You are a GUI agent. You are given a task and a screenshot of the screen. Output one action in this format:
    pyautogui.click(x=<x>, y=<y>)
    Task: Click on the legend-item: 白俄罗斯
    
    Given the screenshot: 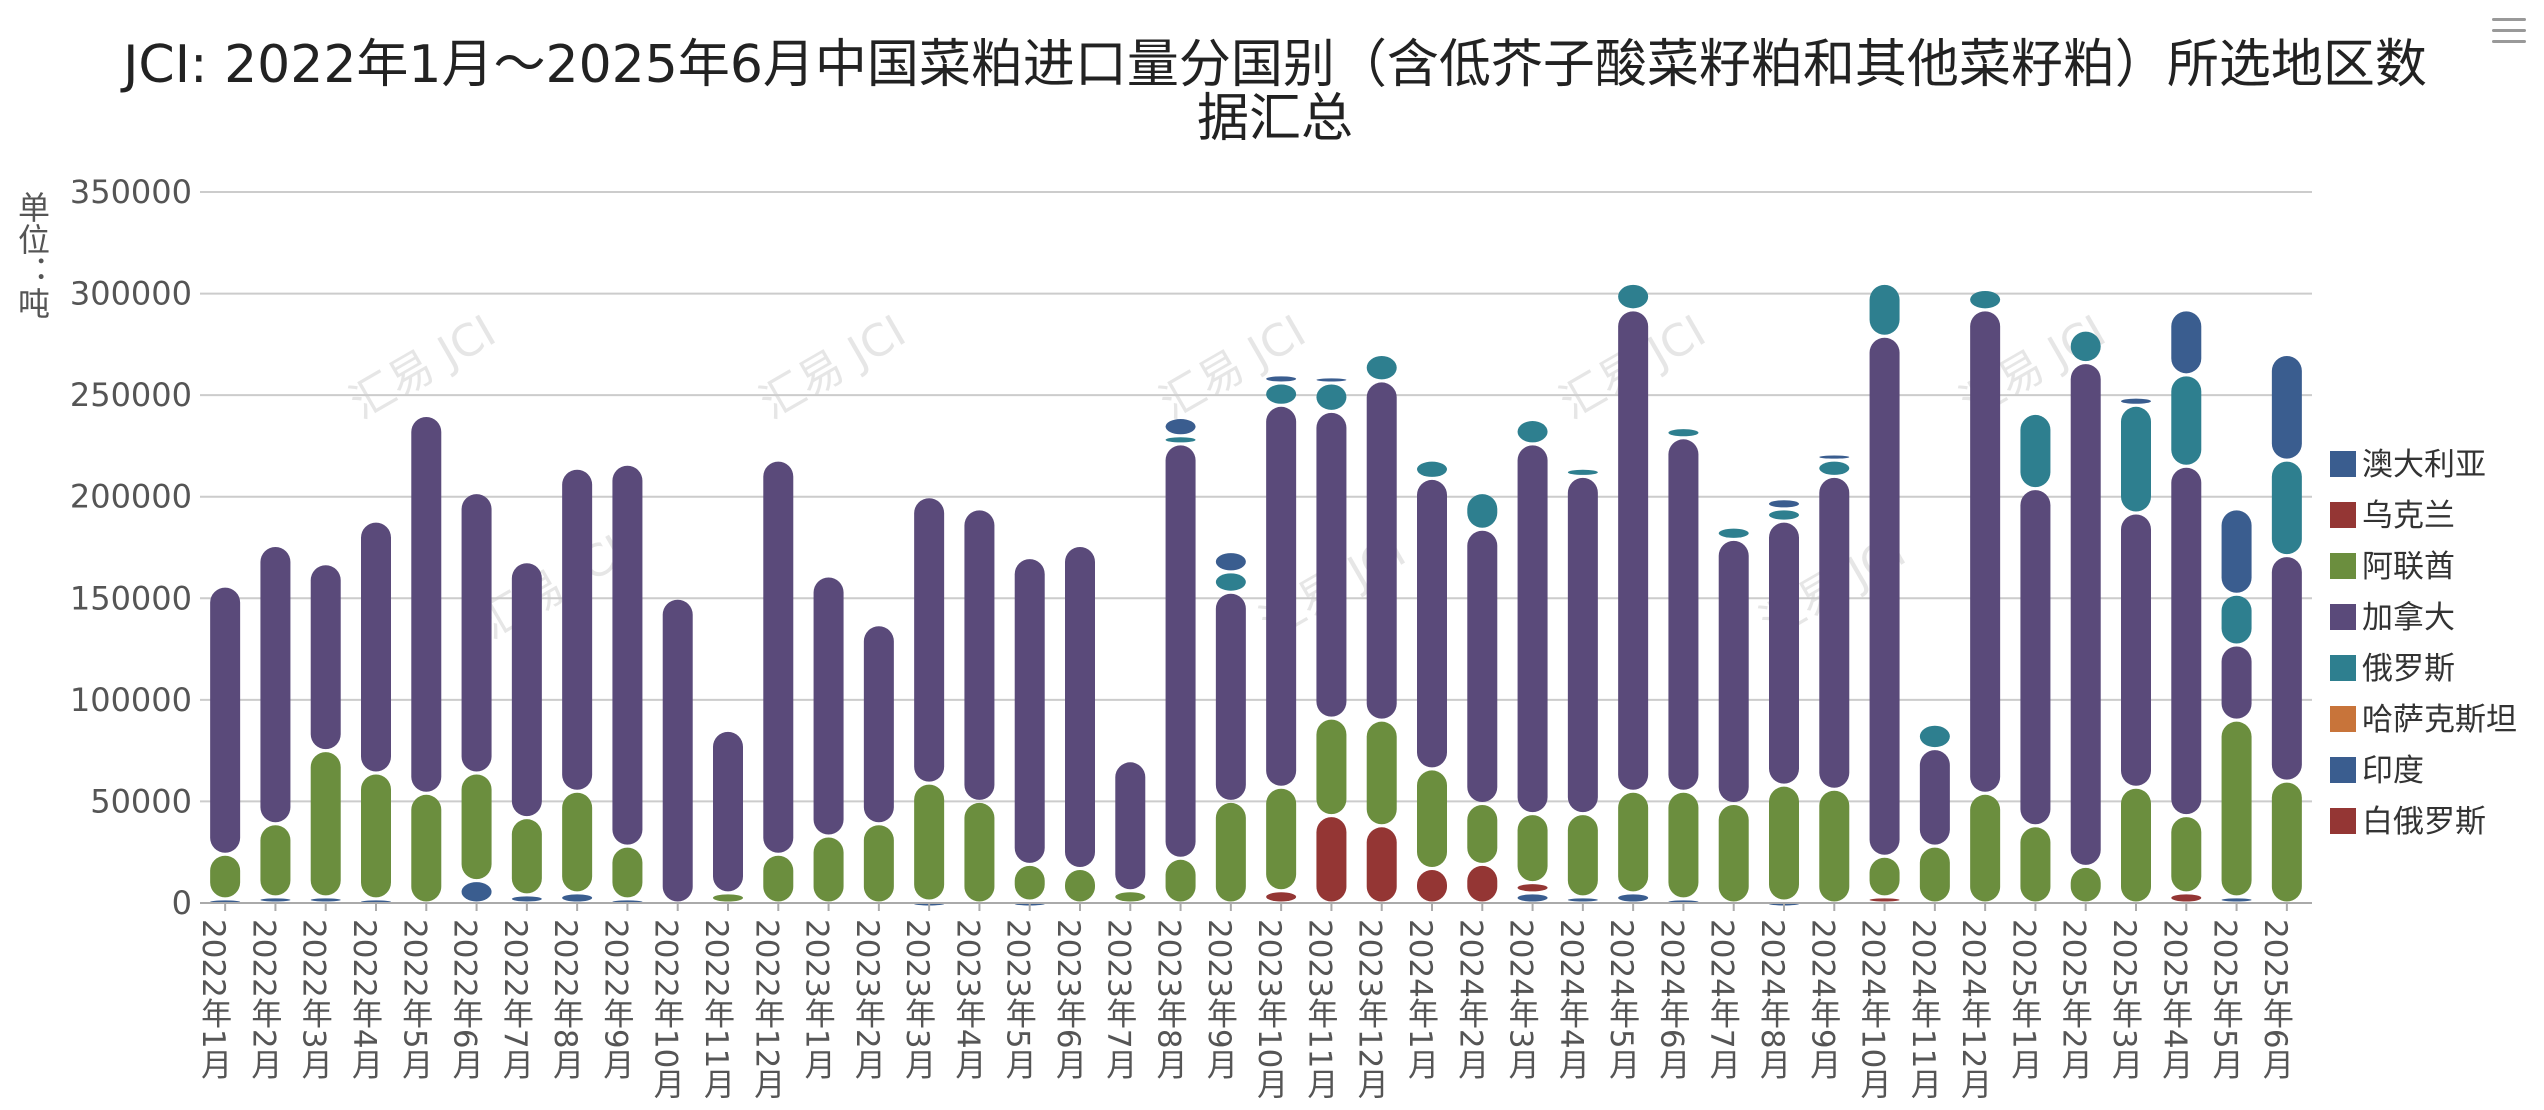 What is the action you would take?
    pyautogui.click(x=2408, y=822)
    